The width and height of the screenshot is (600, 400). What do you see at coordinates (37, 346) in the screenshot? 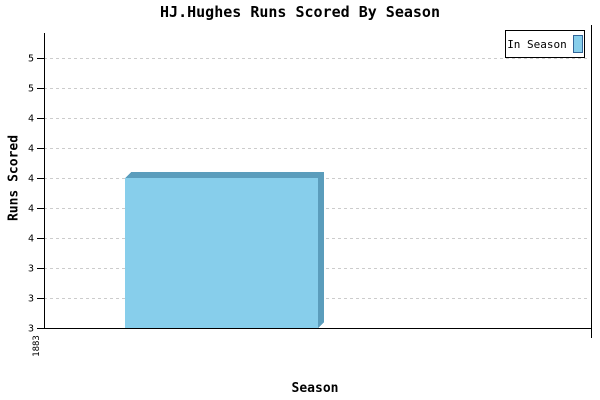
I see `x-axis-tick-label: 1883` at bounding box center [37, 346].